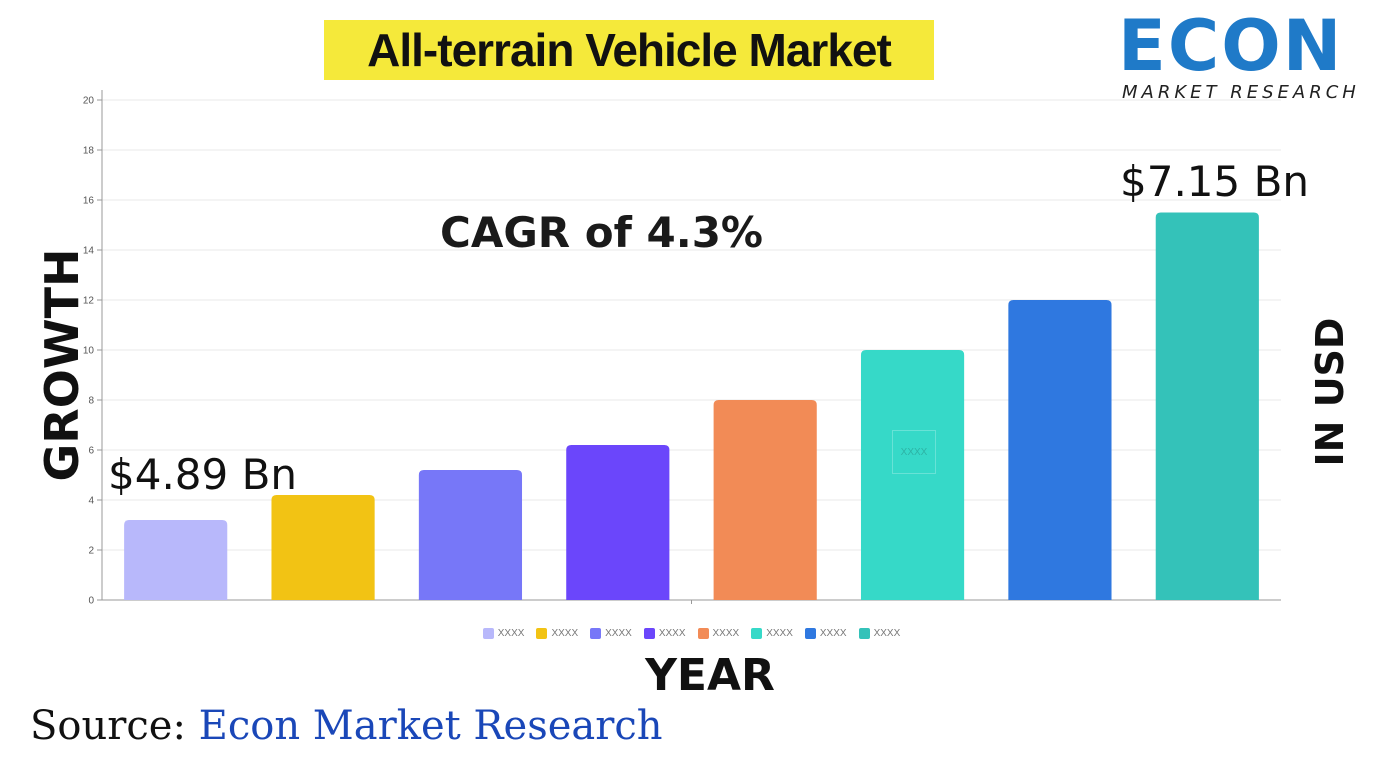 Image resolution: width=1383 pixels, height=764 pixels. What do you see at coordinates (89, 301) in the screenshot?
I see `y-tick-label: 12` at bounding box center [89, 301].